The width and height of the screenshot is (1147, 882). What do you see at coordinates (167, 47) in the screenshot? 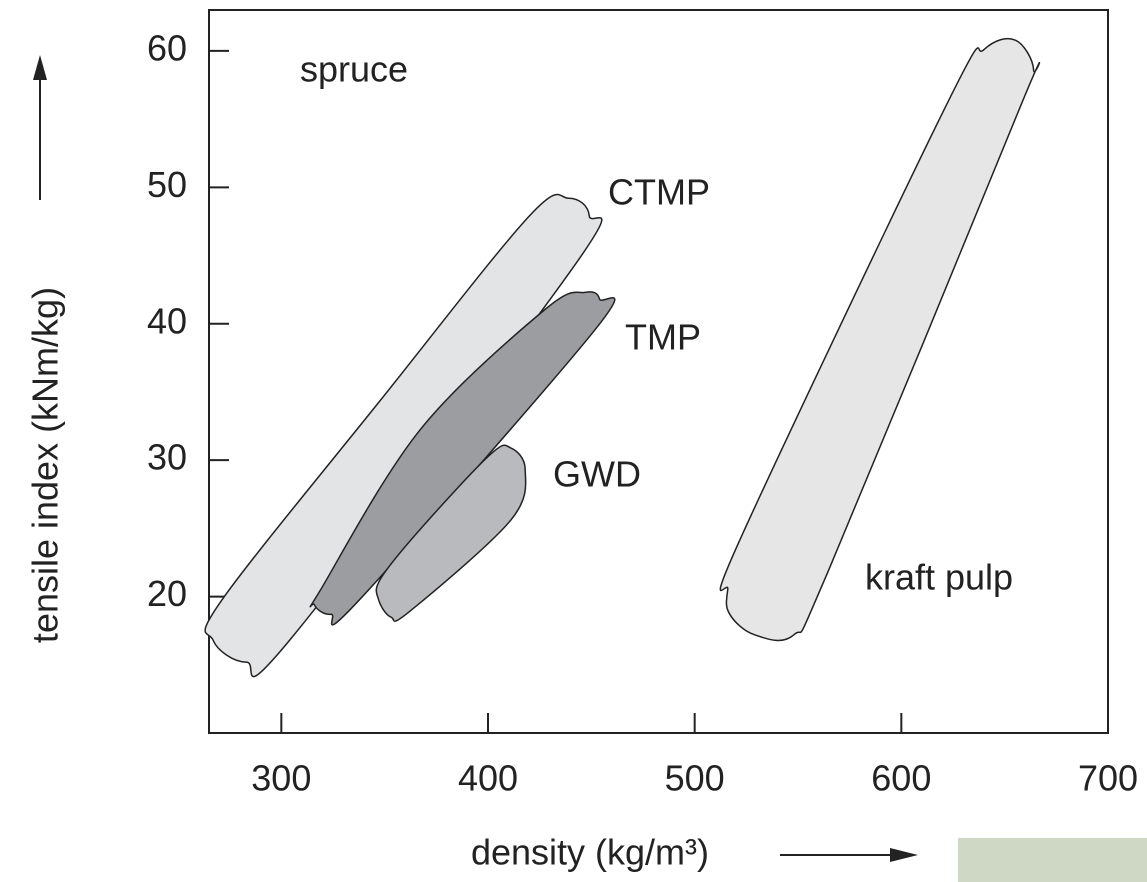
I see `y-tick-label: 60` at bounding box center [167, 47].